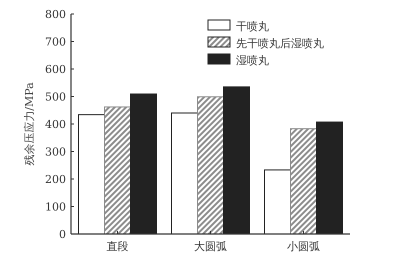  I want to click on legend-label: 干喷丸, so click(252, 26).